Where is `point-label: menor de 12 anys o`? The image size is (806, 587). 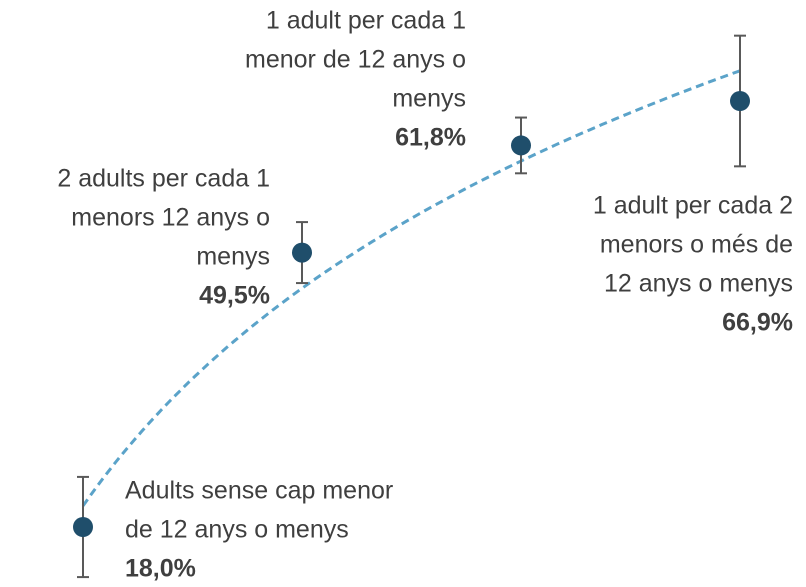
point-label: menor de 12 anys o is located at coordinates (355, 60).